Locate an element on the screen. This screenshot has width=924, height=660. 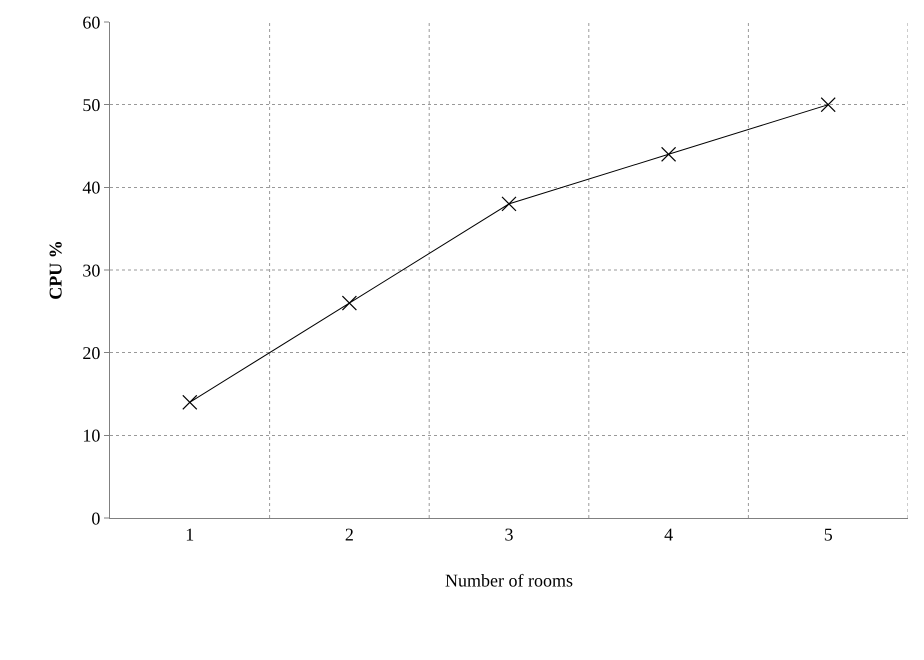
x-axis-title: Number of rooms is located at coordinates (509, 580).